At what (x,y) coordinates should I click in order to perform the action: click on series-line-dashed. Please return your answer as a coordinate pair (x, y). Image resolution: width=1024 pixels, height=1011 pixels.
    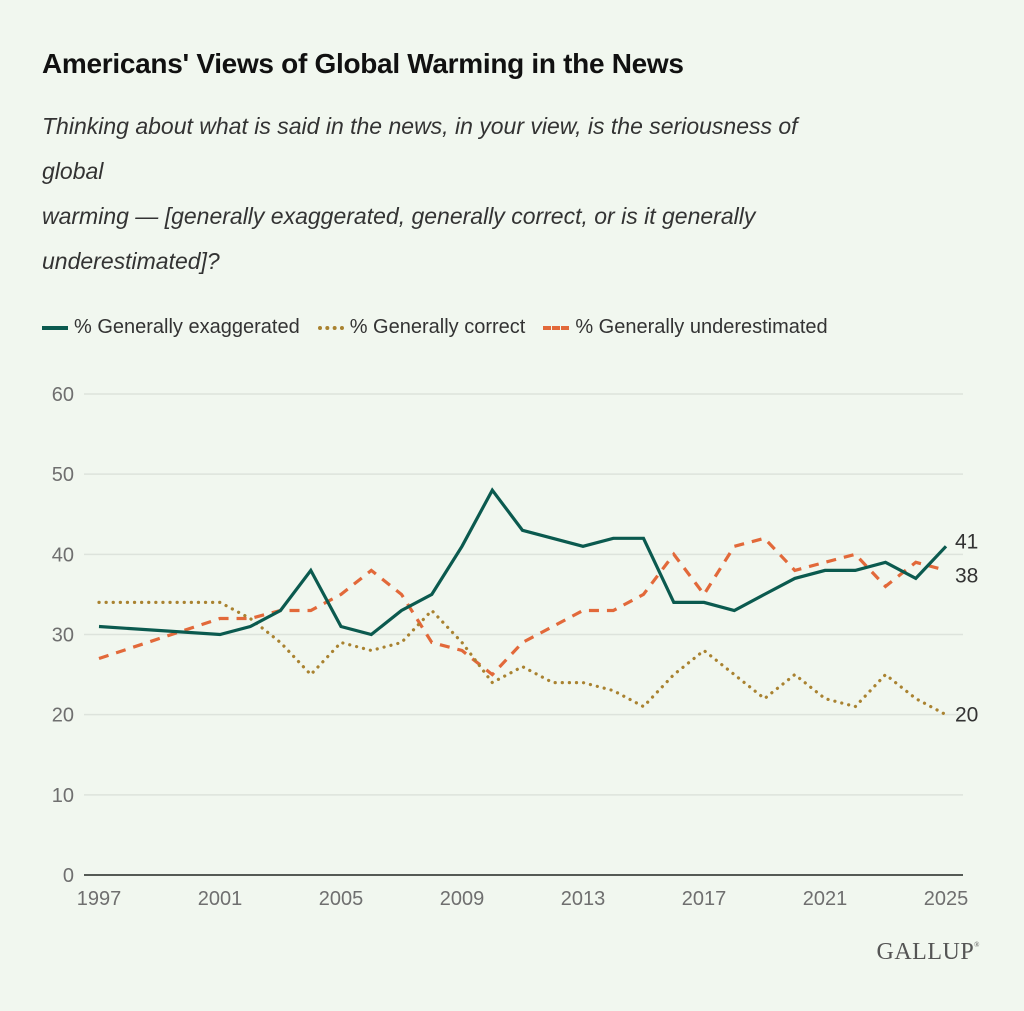
    Looking at the image, I should click on (522, 606).